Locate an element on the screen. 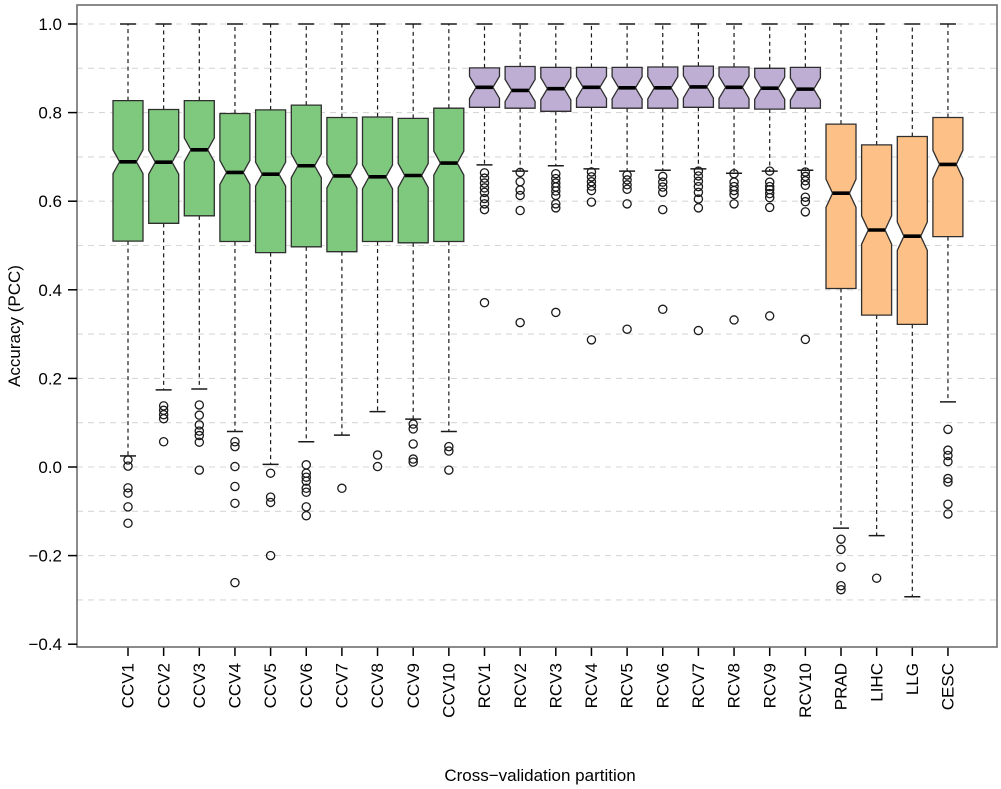  x-tick-label-CCV1: CCV1 is located at coordinates (128, 685).